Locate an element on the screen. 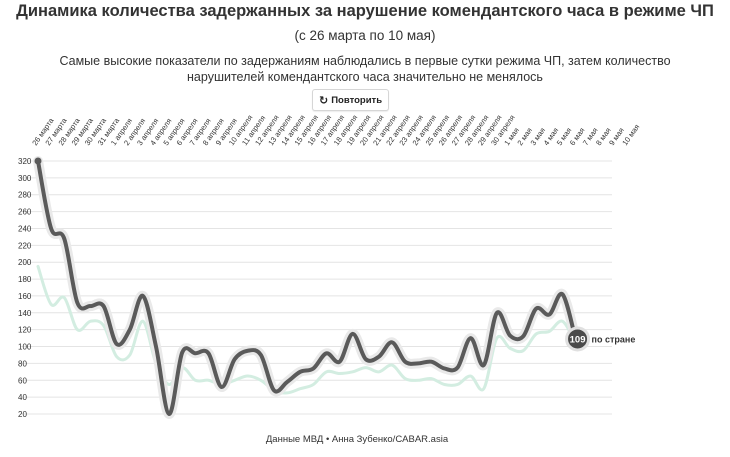  y-tick-label: 20 is located at coordinates (22, 414).